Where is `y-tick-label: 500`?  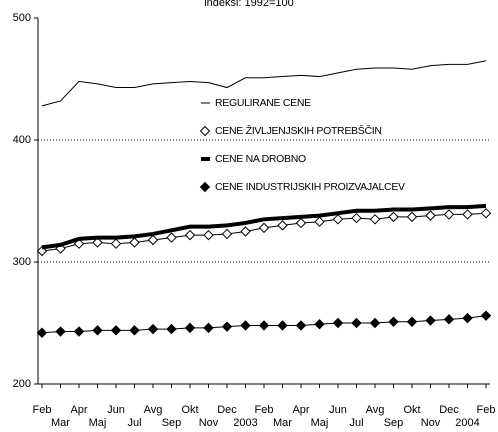
y-tick-label: 500 is located at coordinates (22, 18).